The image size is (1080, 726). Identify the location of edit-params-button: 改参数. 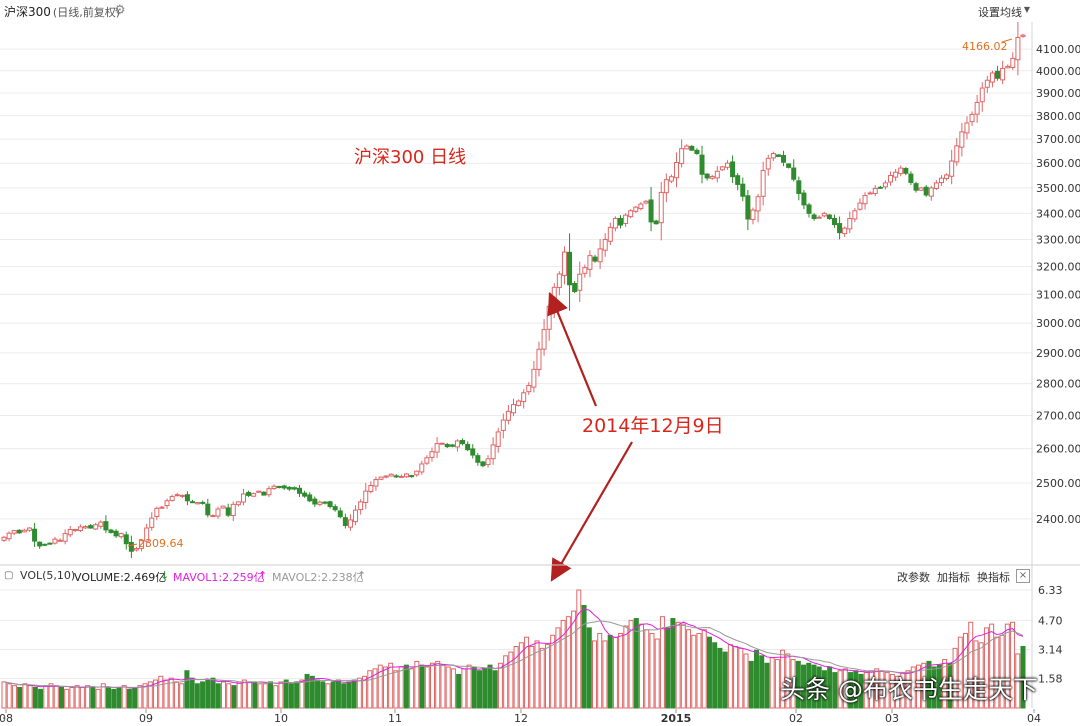
(913, 577).